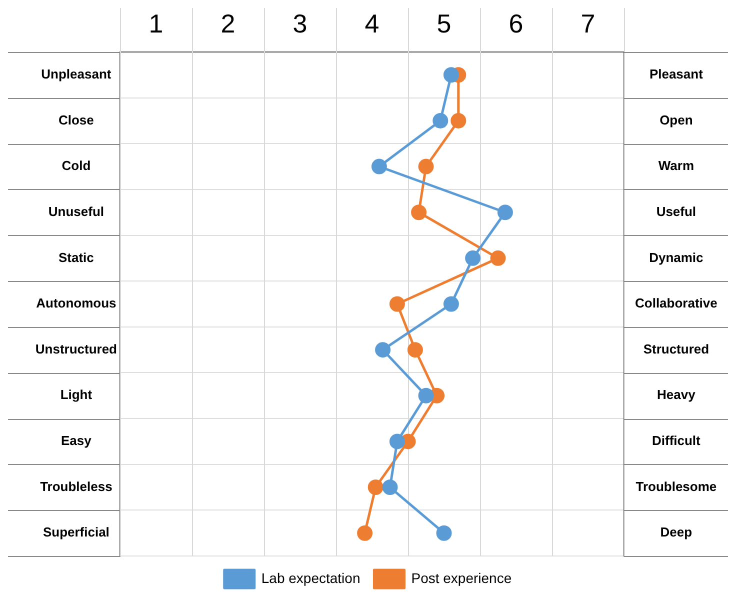 Image resolution: width=736 pixels, height=612 pixels. What do you see at coordinates (228, 23) in the screenshot?
I see `x-tick-label: 2` at bounding box center [228, 23].